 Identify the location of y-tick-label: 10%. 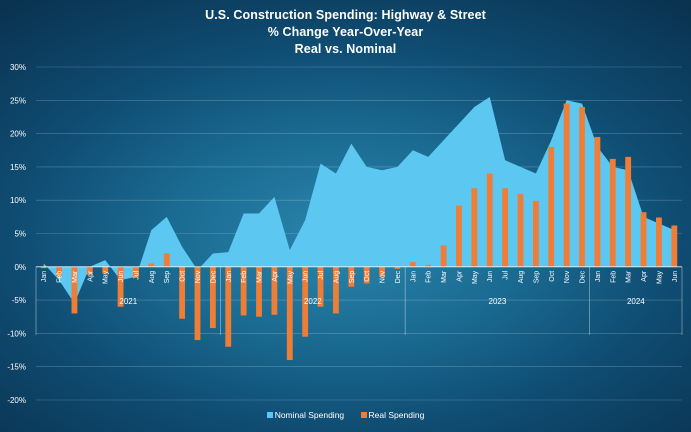
(18, 200).